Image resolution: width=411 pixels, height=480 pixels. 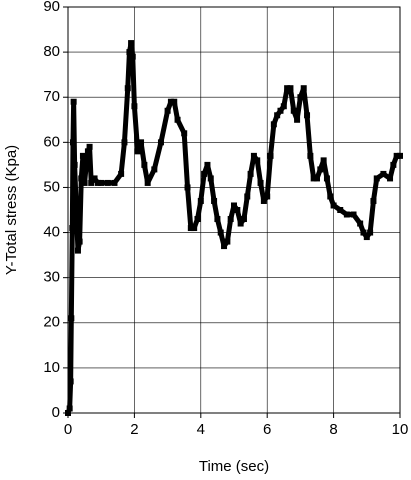 I want to click on x-tick-label: 2, so click(x=134, y=429).